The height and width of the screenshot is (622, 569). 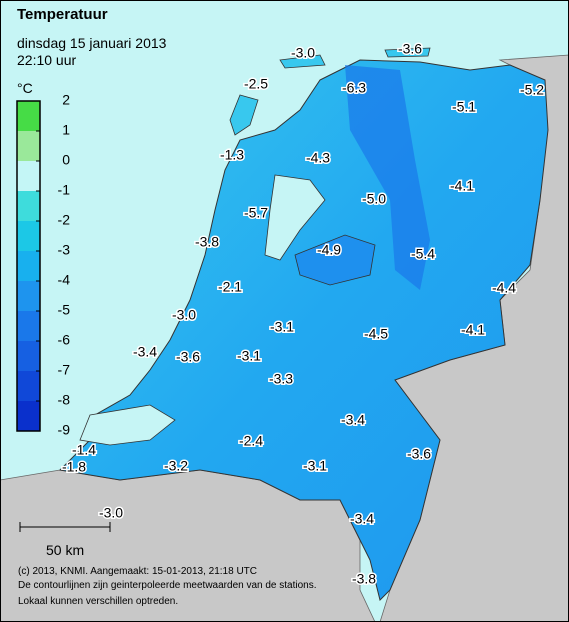 What do you see at coordinates (74, 467) in the screenshot?
I see `station-value: -1.8` at bounding box center [74, 467].